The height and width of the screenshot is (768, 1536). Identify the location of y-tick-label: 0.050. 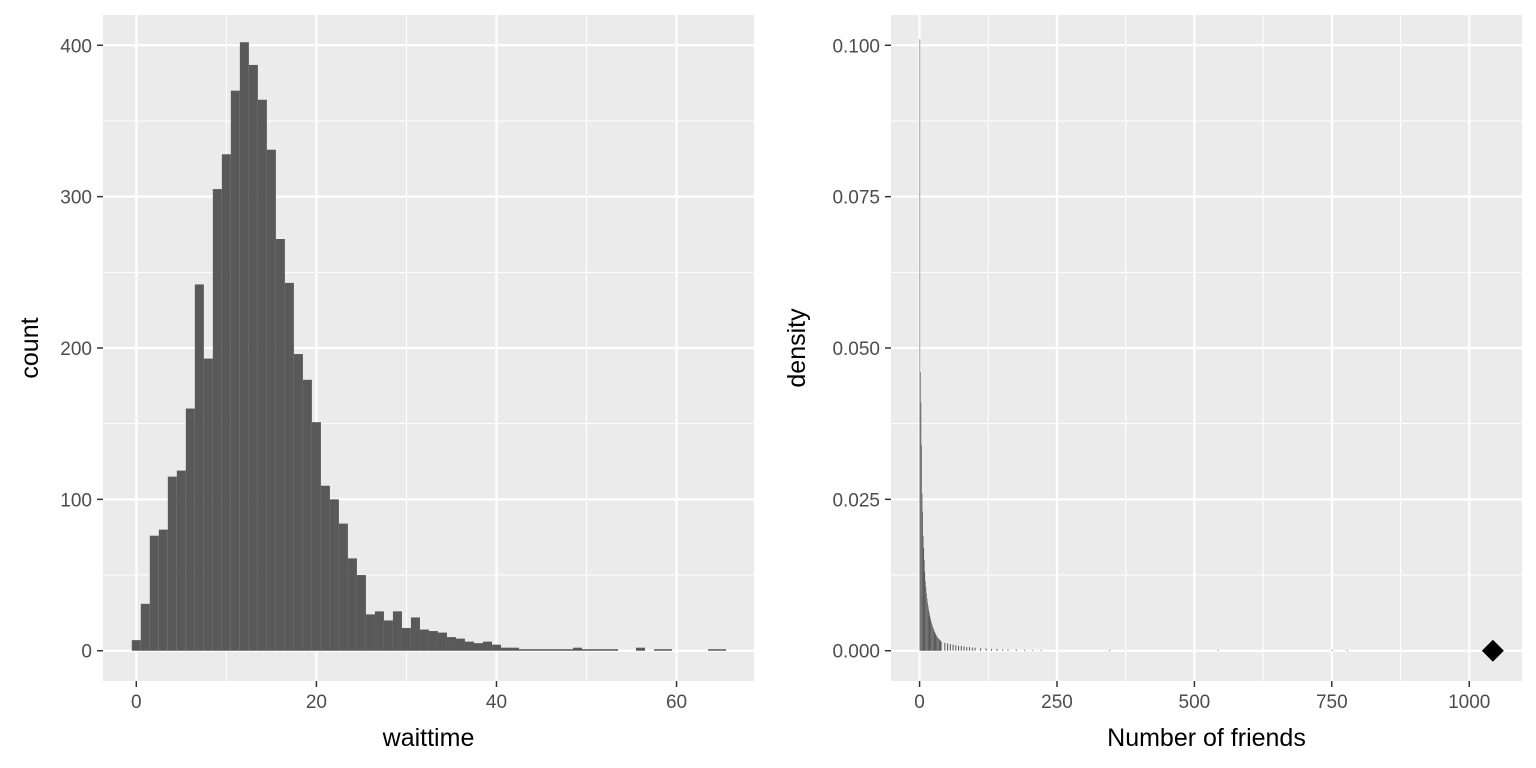
(856, 349).